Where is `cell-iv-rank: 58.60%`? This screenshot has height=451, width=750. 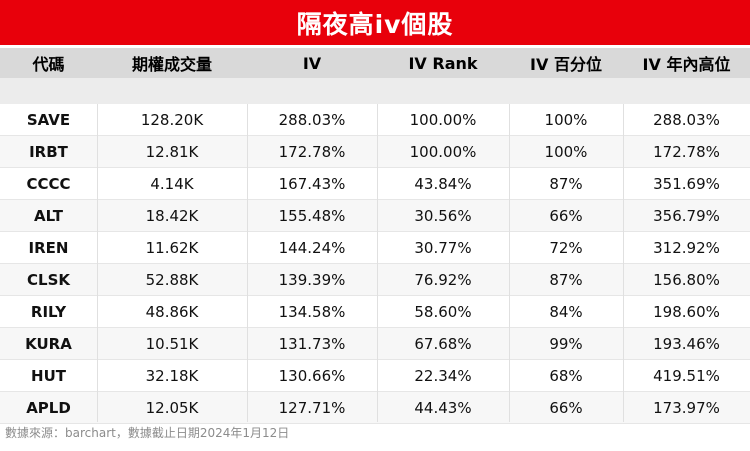 cell-iv-rank: 58.60% is located at coordinates (443, 311).